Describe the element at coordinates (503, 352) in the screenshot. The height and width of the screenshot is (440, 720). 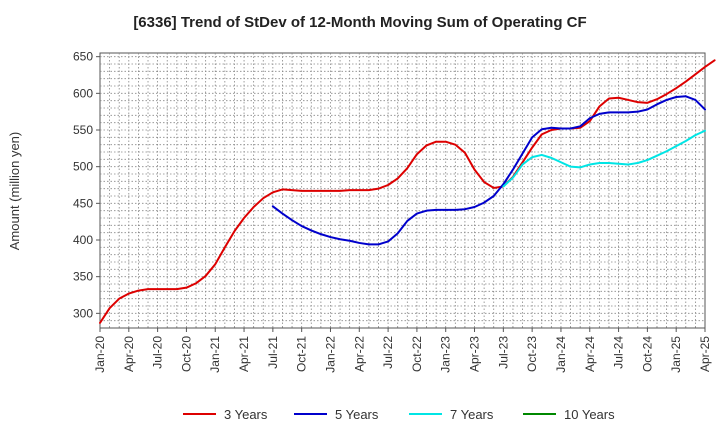
I see `x-tick-label: Jul-23` at that location.